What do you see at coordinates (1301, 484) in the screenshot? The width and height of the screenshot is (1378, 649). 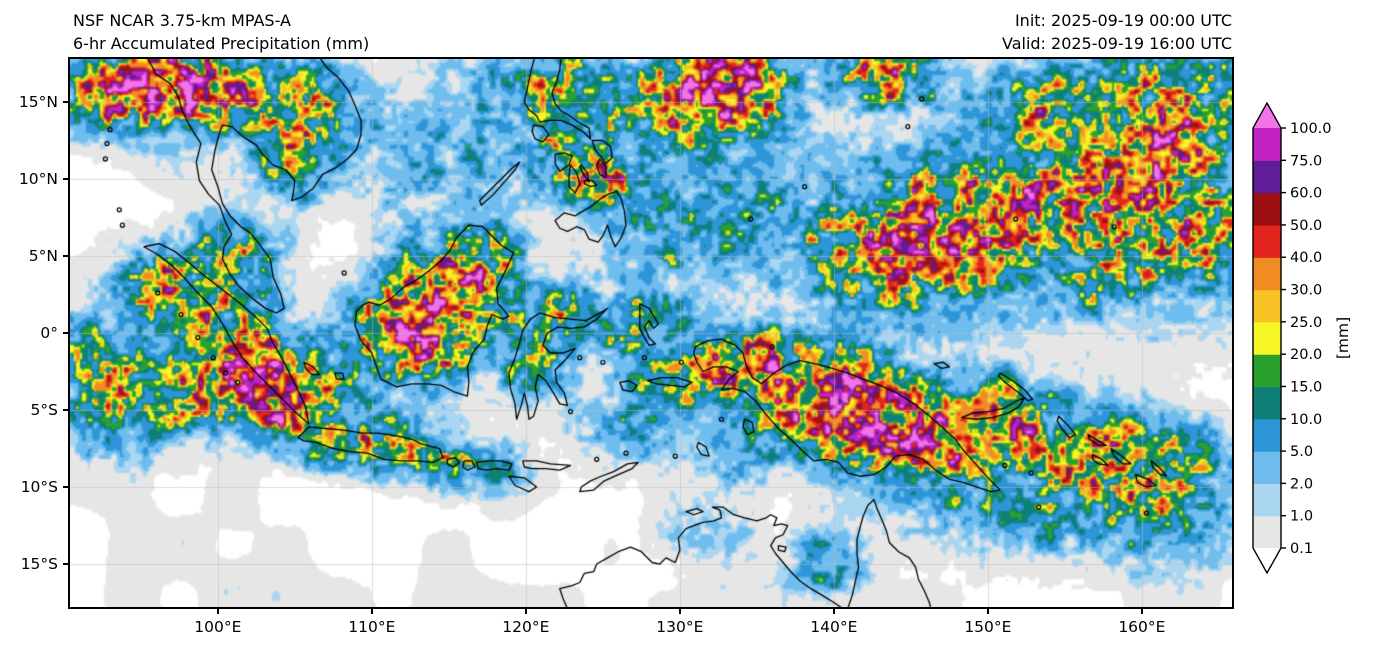 I see `colorbar-tick-label: 2.0` at bounding box center [1301, 484].